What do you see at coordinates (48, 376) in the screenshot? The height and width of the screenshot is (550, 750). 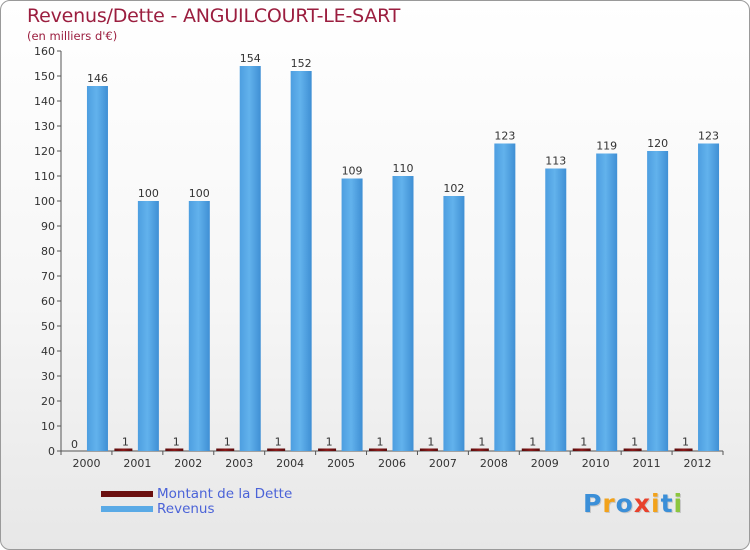 I see `y-tick-label: 30` at bounding box center [48, 376].